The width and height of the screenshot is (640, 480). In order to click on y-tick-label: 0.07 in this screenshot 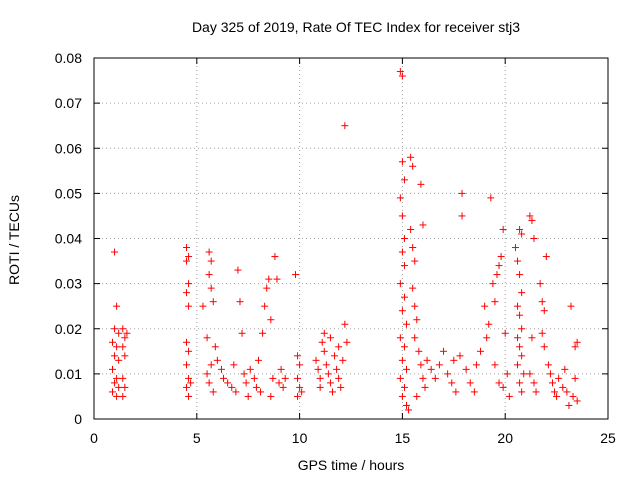, I will do `click(68, 103)`.